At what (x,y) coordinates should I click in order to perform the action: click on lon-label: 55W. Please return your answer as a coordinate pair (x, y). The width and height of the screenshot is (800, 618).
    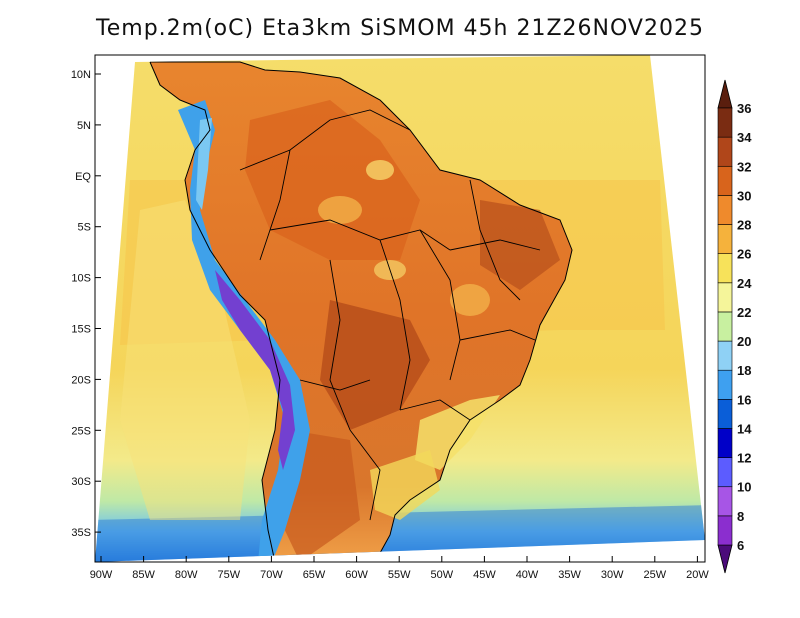
    Looking at the image, I should click on (399, 575).